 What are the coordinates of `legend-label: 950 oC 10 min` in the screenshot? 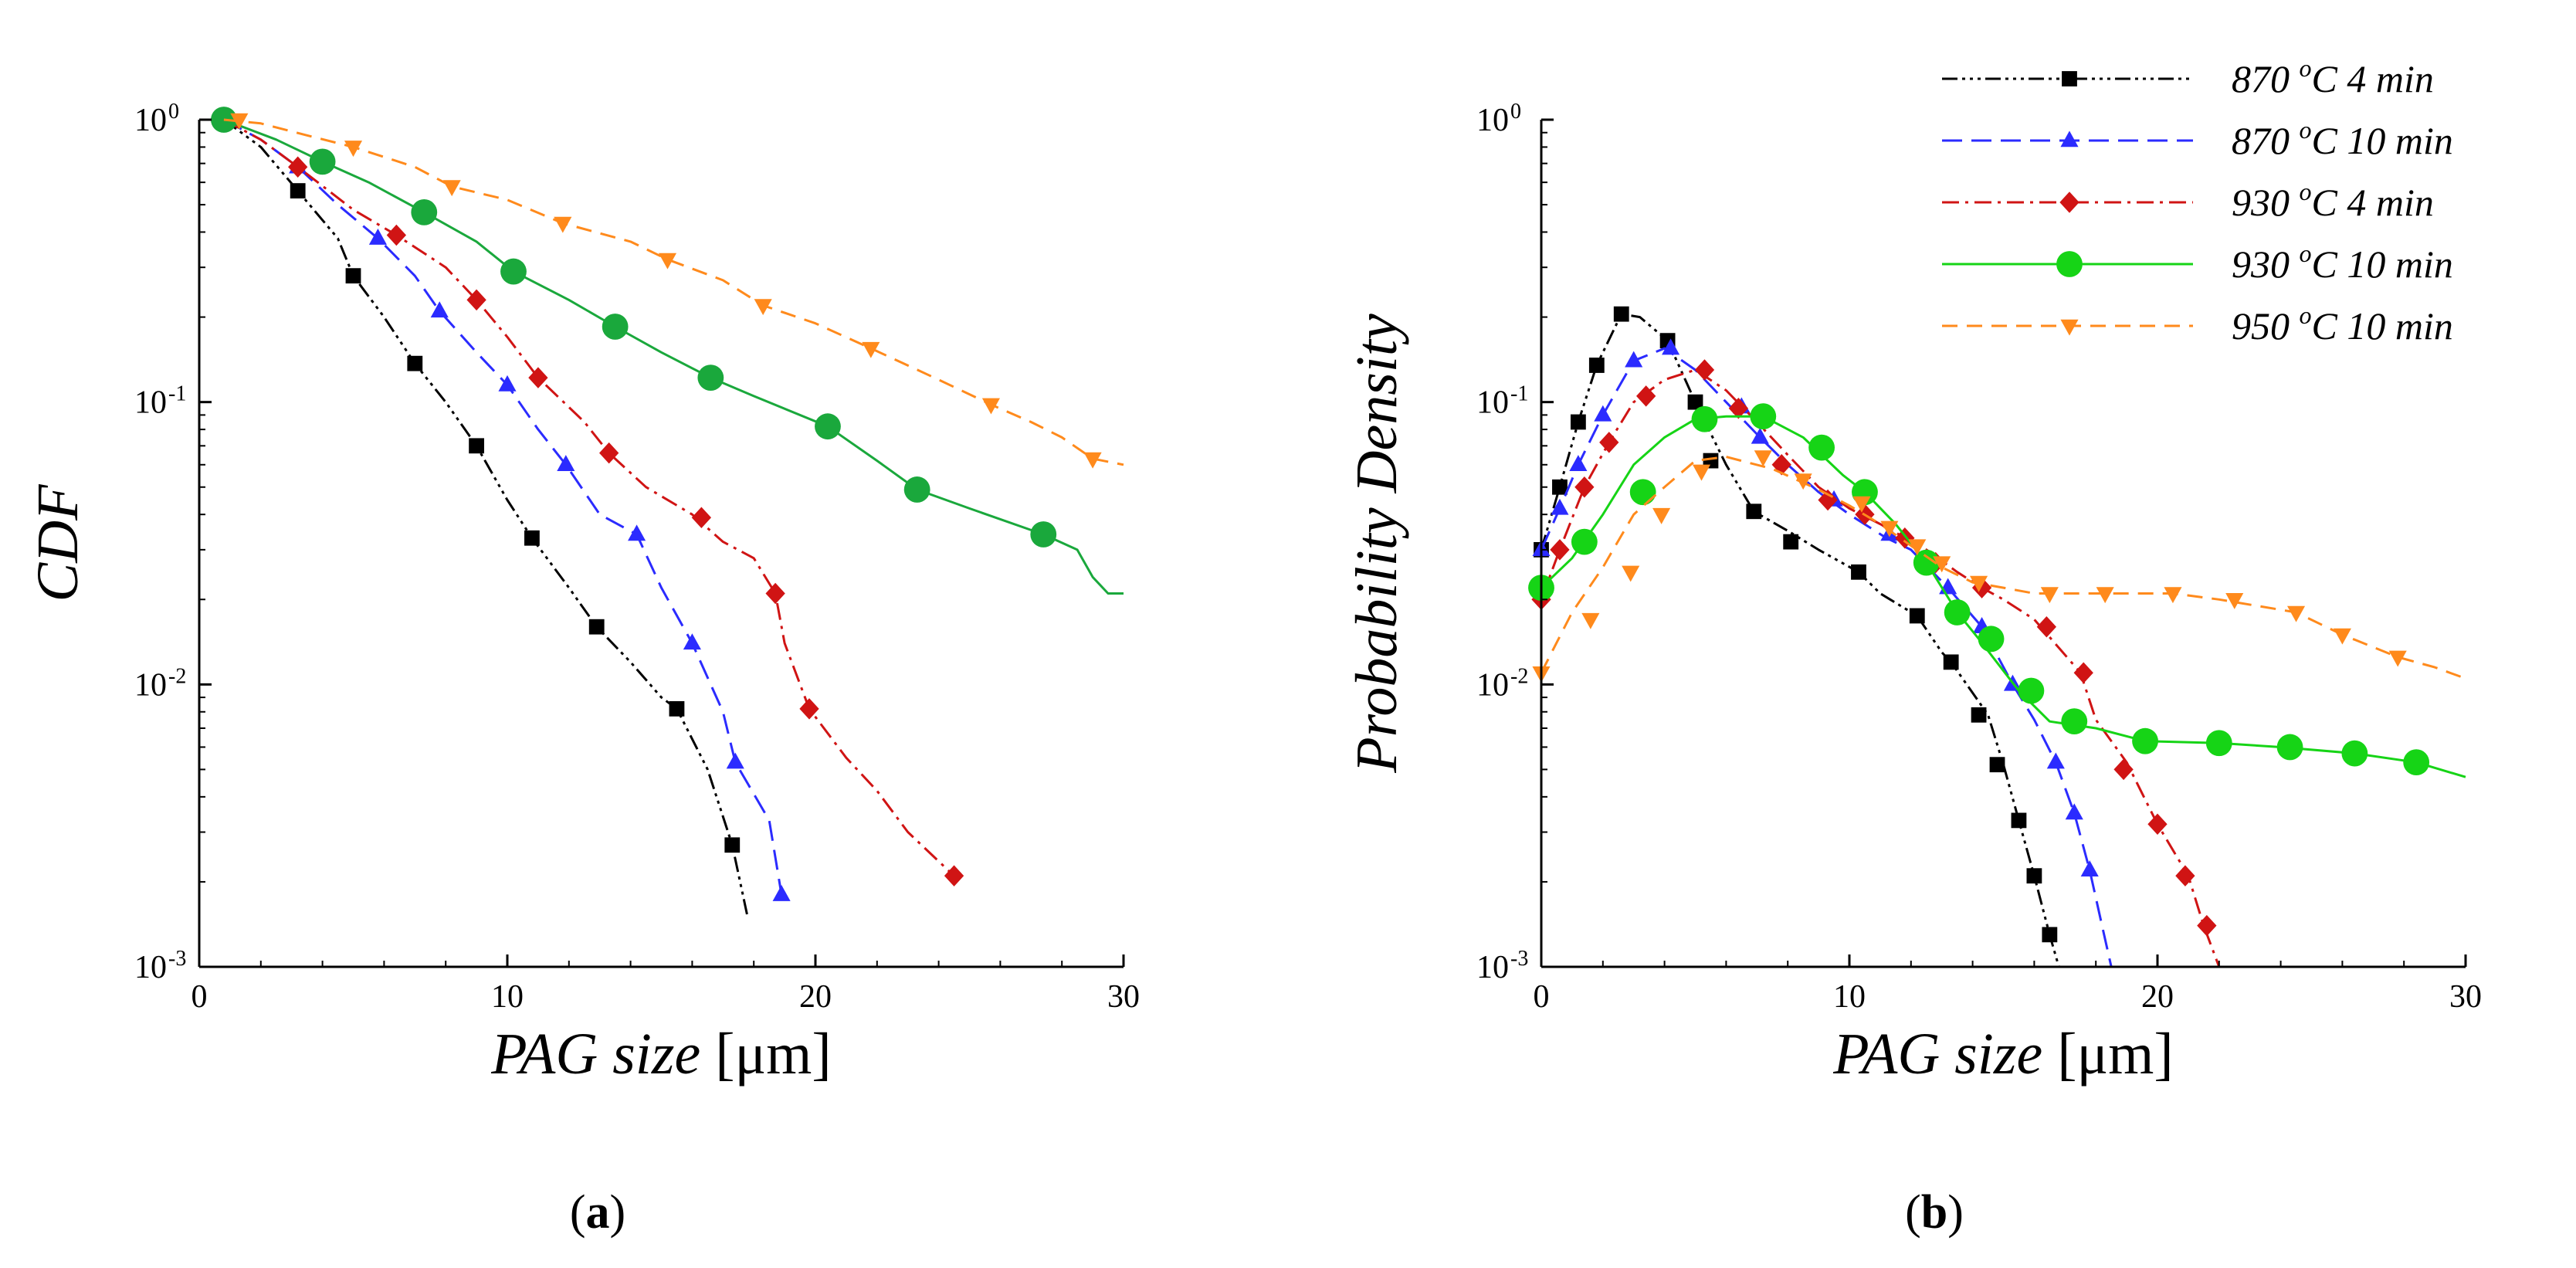 It's located at (2342, 324).